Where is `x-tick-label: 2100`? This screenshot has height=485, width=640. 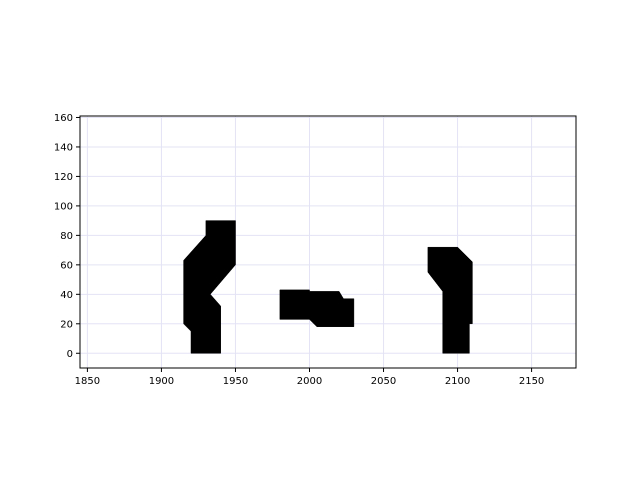
x-tick-label: 2100 is located at coordinates (457, 381).